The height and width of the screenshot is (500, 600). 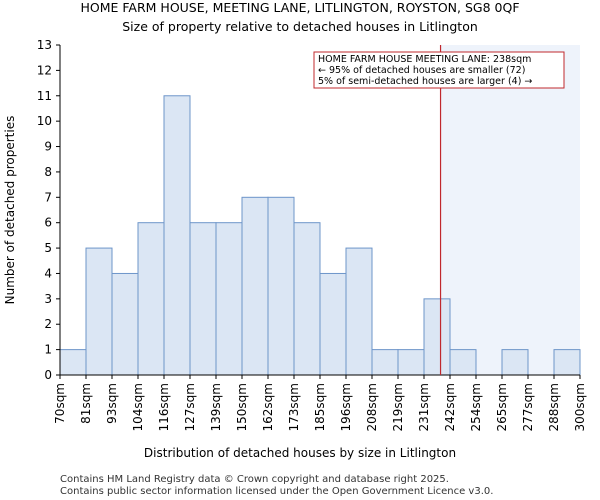 I want to click on y-tick-label-1: 1, so click(x=48, y=350).